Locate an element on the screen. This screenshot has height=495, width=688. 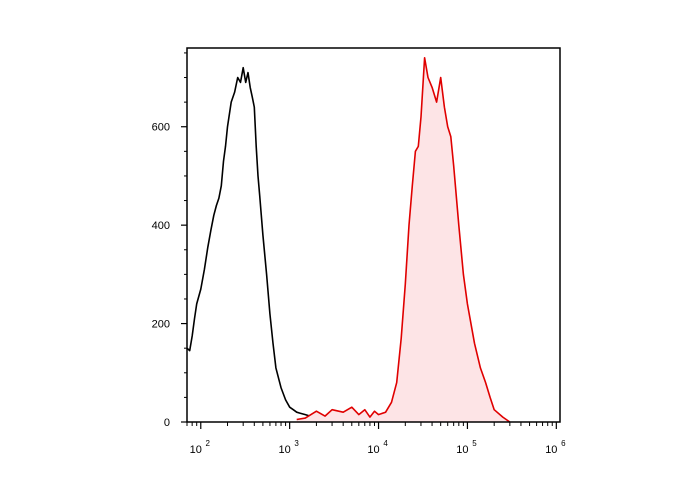
x-tick-label-2: 10 is located at coordinates (196, 450).